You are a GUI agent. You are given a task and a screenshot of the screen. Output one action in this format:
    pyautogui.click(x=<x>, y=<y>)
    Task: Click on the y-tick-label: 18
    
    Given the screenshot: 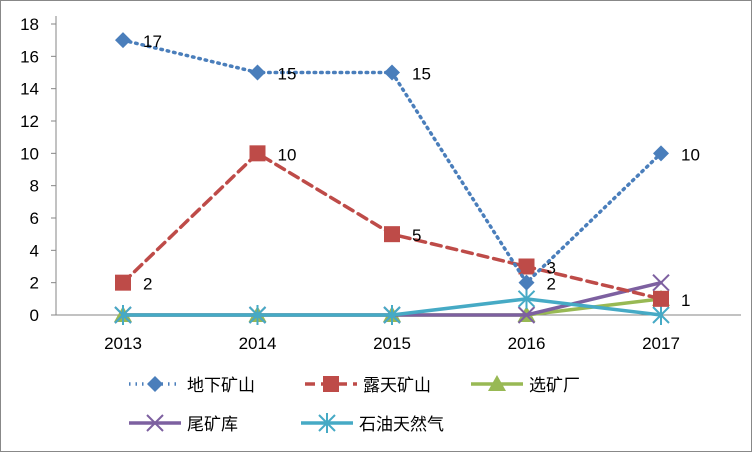 What is the action you would take?
    pyautogui.click(x=29, y=24)
    